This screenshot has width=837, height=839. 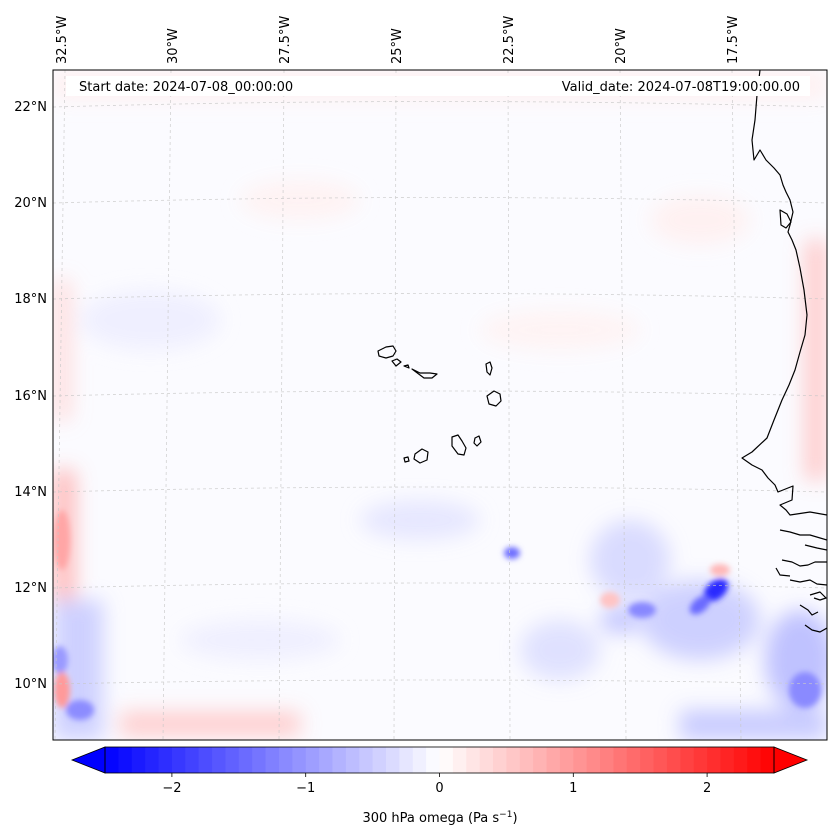 What do you see at coordinates (167, 405) in the screenshot?
I see `meridian-30w` at bounding box center [167, 405].